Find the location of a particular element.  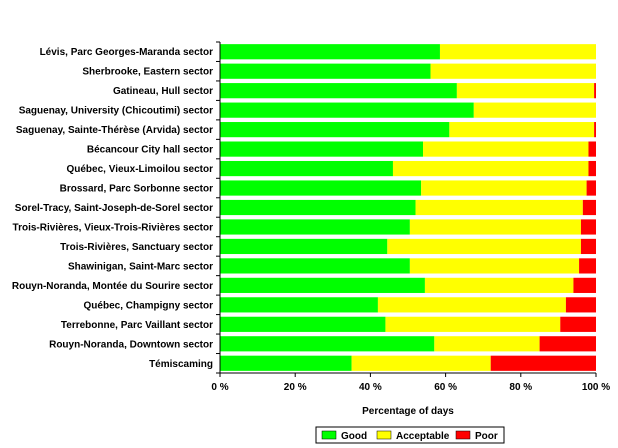

category-label: Québec, Vieux-Limoilou sector is located at coordinates (139, 169).